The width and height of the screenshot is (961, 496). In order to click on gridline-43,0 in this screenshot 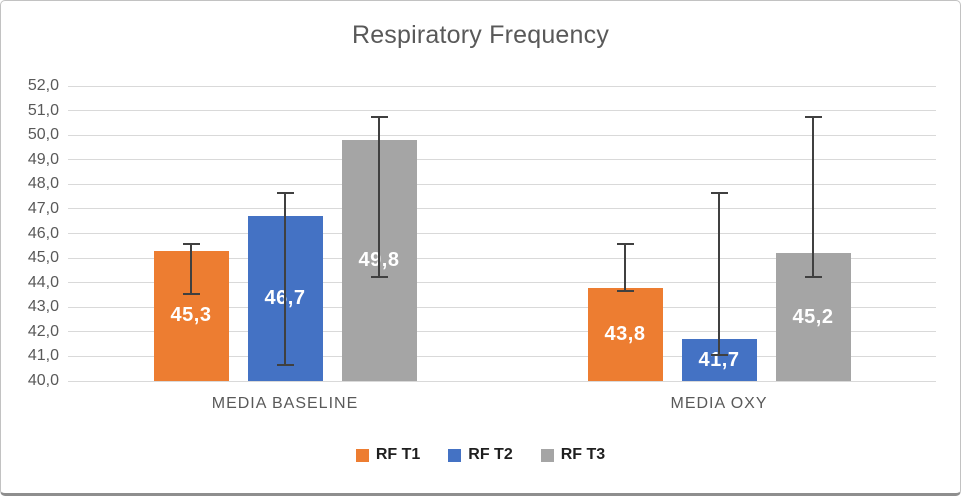, I will do `click(502, 307)`.